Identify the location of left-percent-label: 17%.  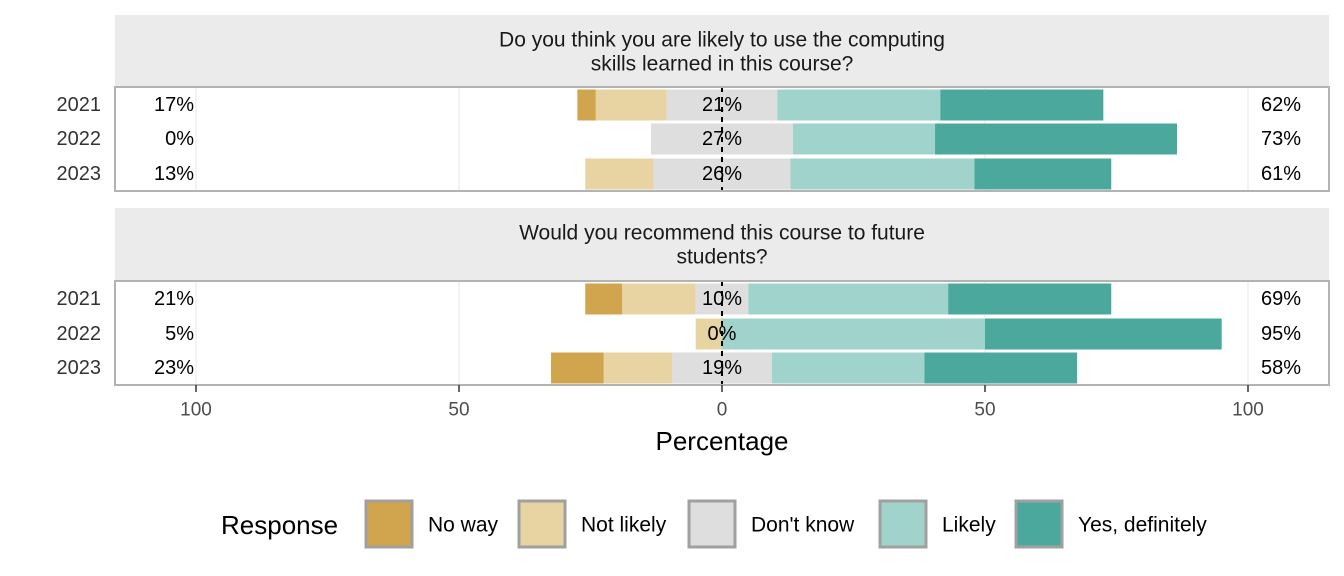
(174, 105).